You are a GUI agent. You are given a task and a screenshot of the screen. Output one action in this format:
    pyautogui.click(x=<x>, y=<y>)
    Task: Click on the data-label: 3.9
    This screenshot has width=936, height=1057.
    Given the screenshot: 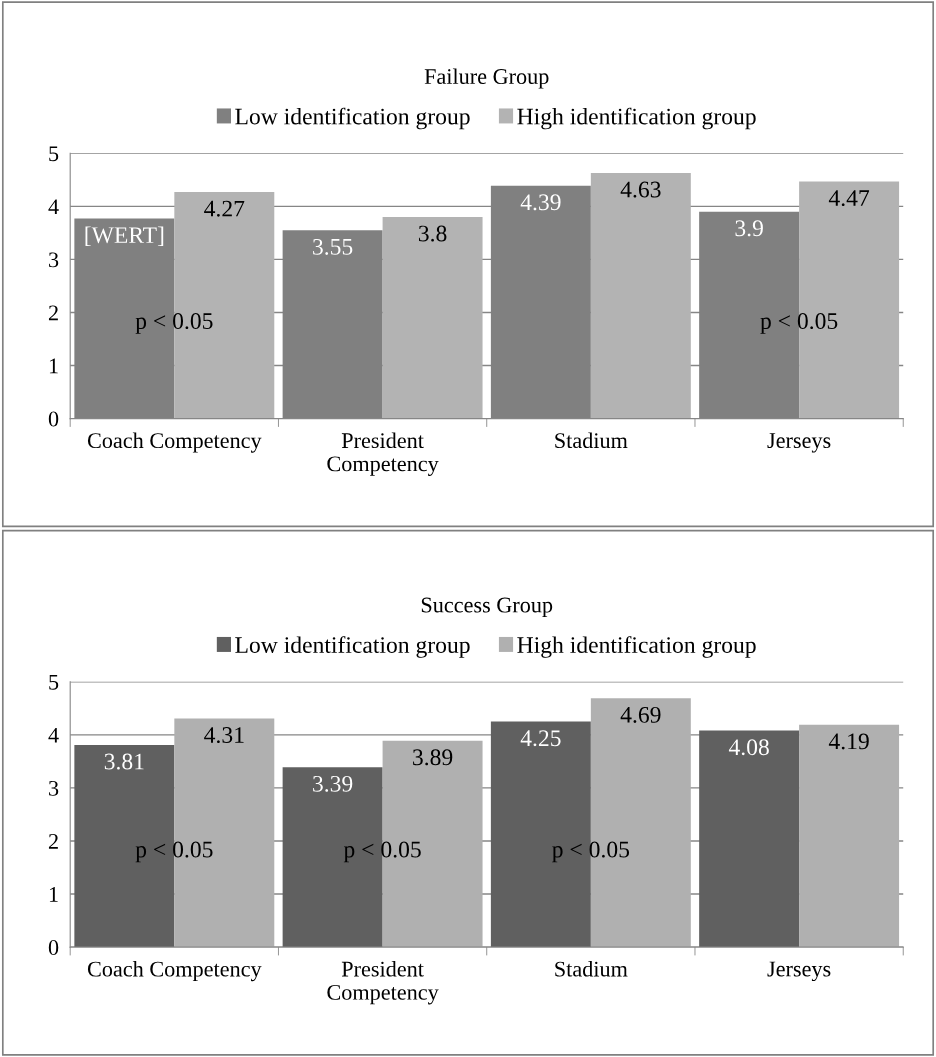 What is the action you would take?
    pyautogui.click(x=749, y=228)
    